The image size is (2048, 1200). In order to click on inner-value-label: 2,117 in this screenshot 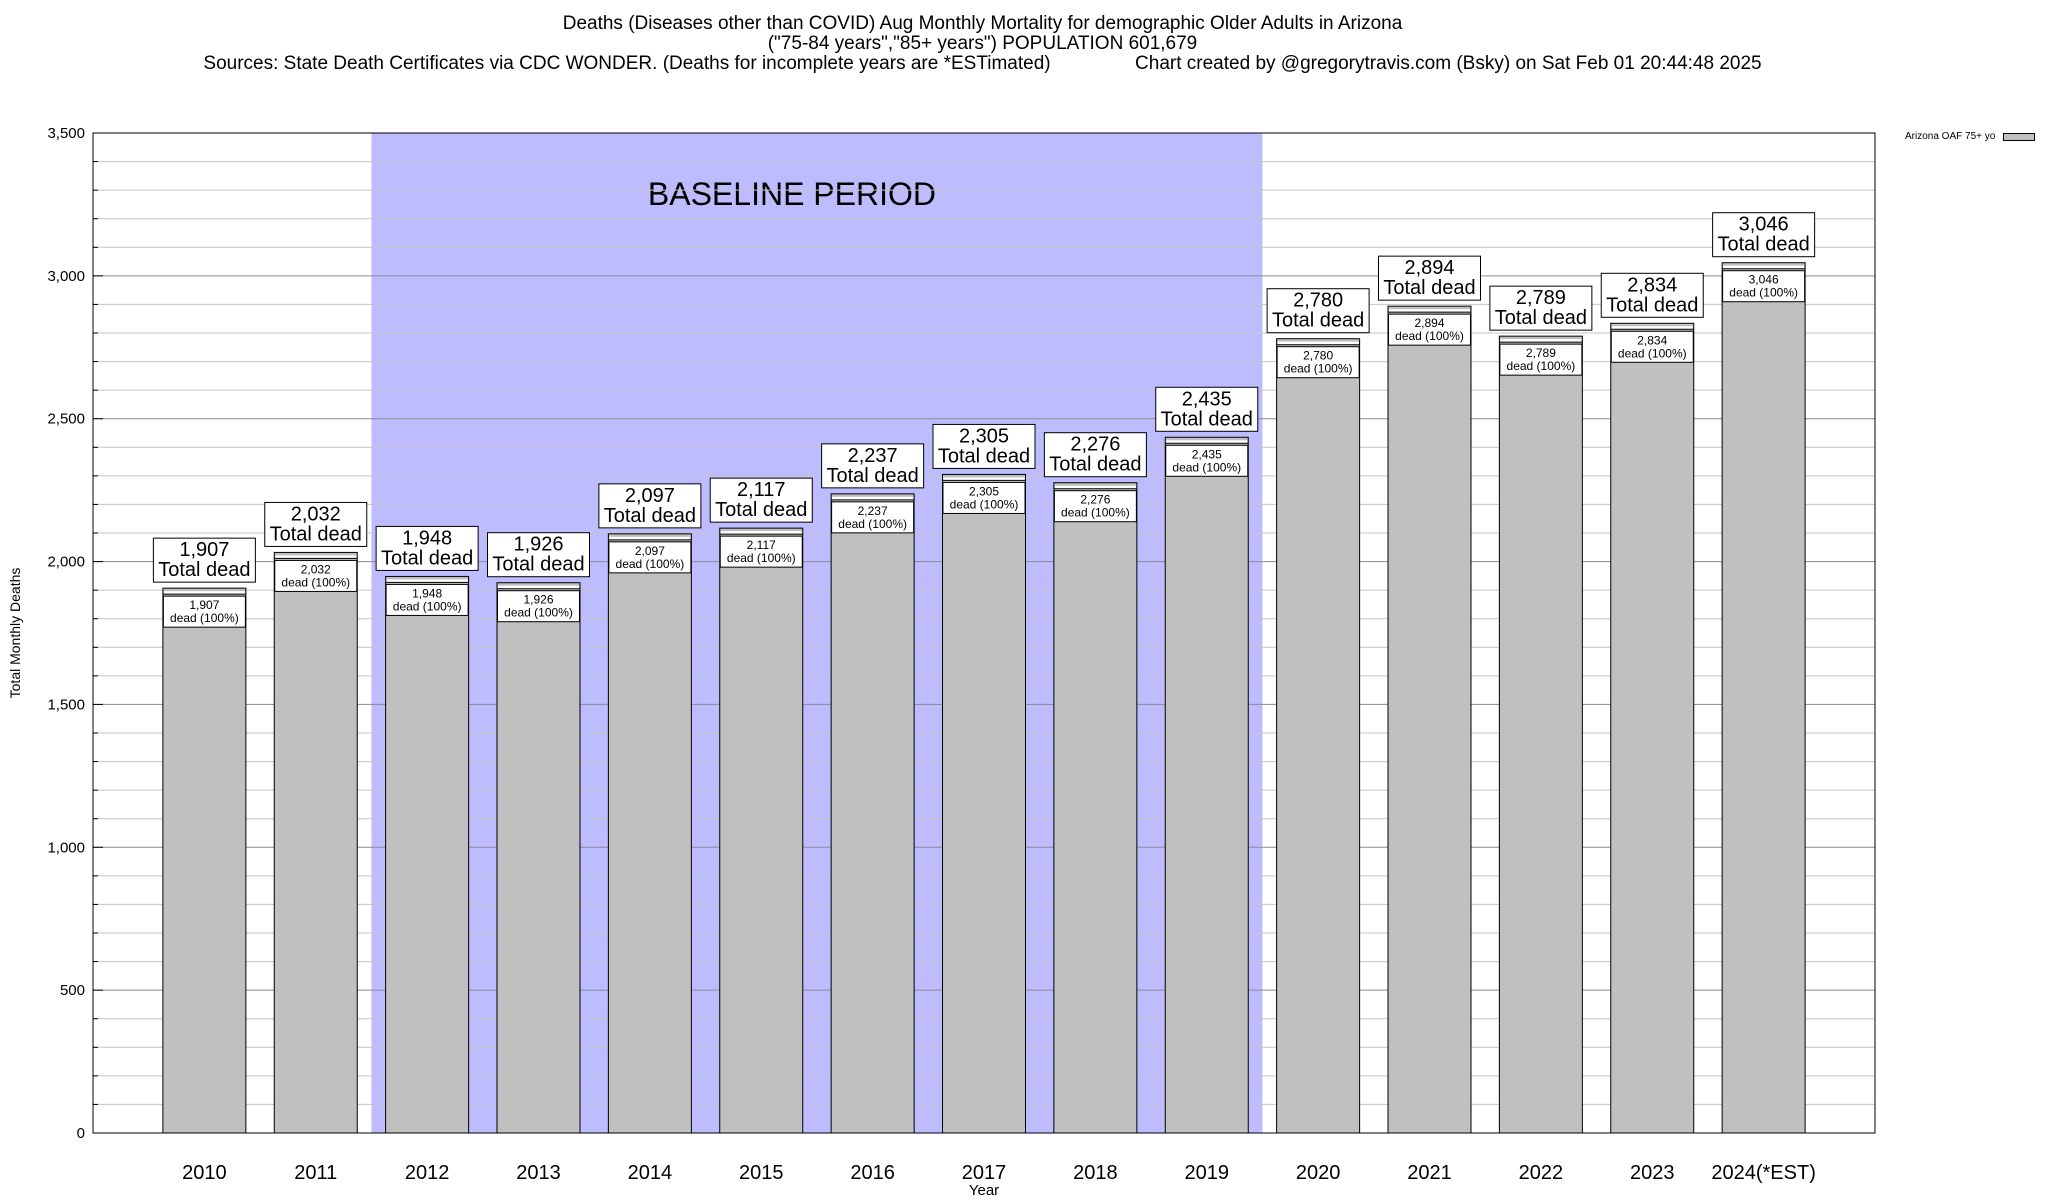, I will do `click(761, 545)`.